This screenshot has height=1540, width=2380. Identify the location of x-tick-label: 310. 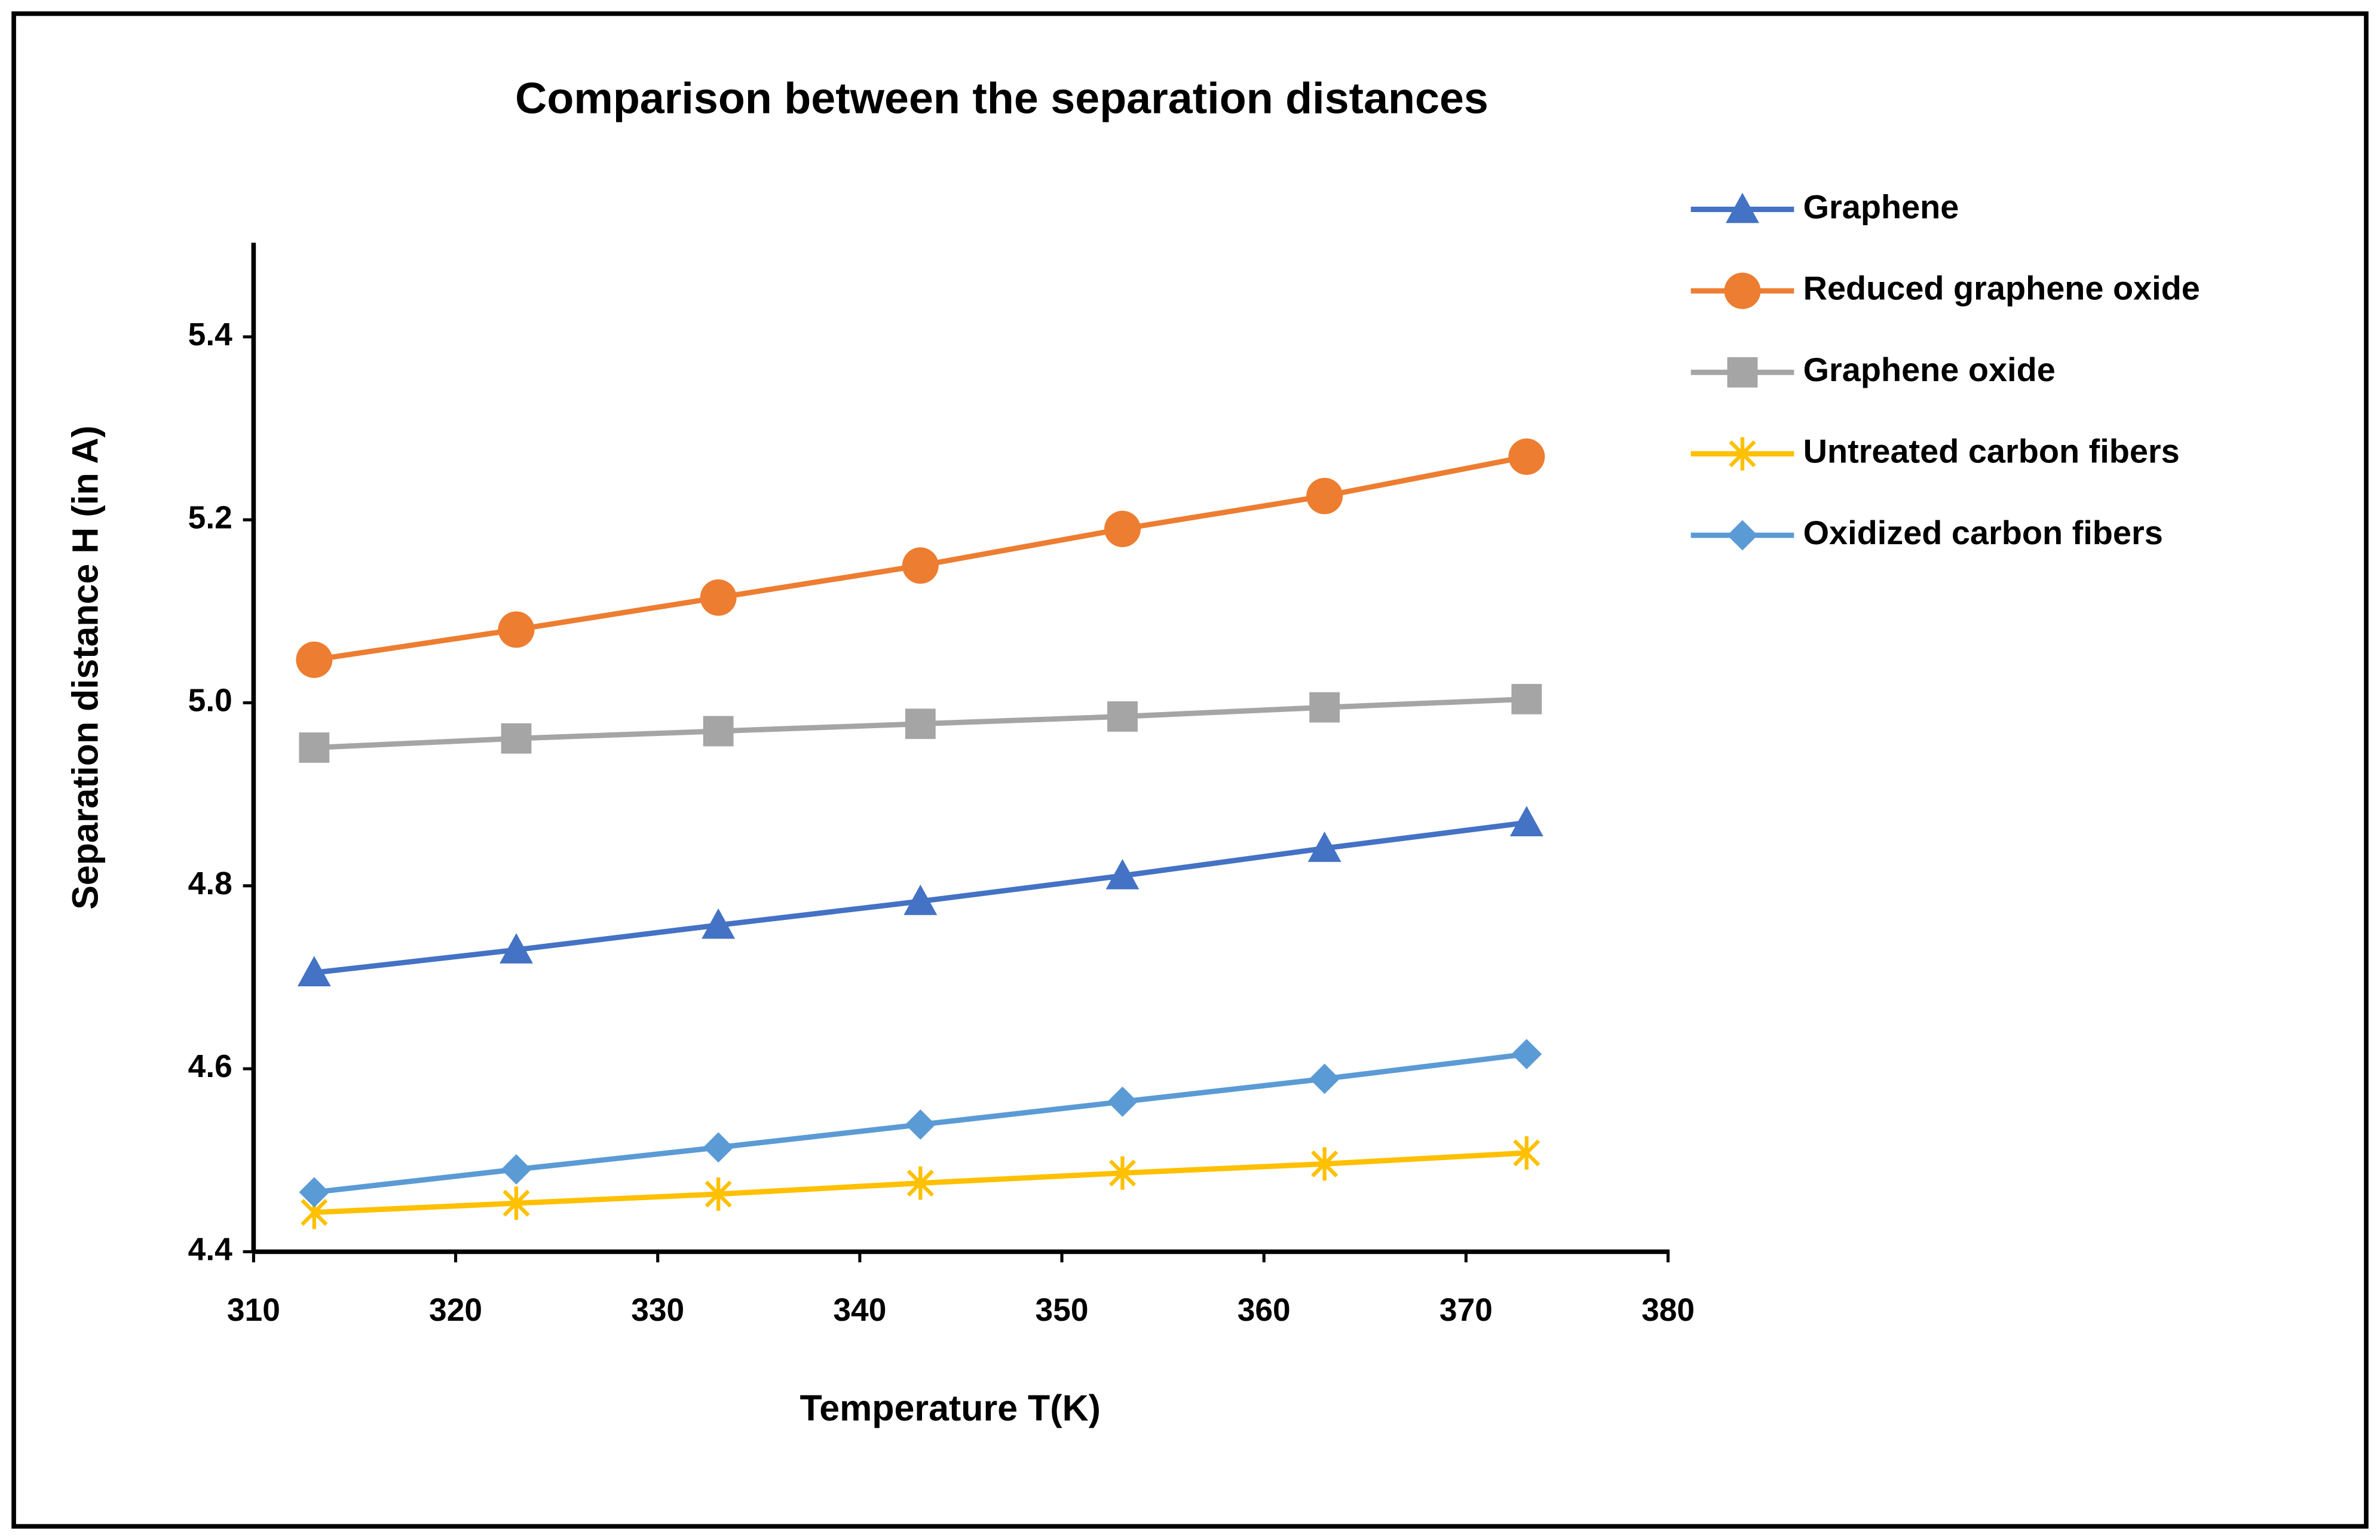
(253, 1310).